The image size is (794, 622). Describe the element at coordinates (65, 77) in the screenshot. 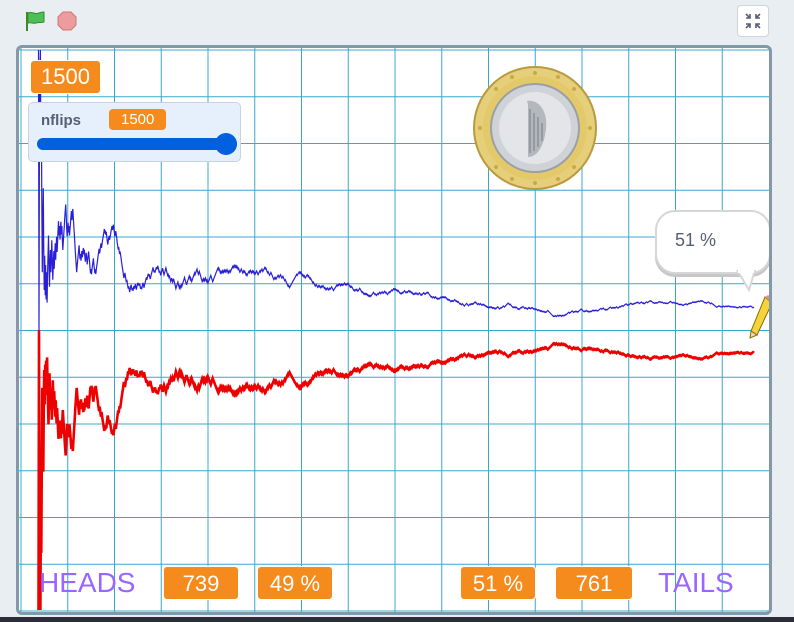

I see `flips-monitor: 1500` at that location.